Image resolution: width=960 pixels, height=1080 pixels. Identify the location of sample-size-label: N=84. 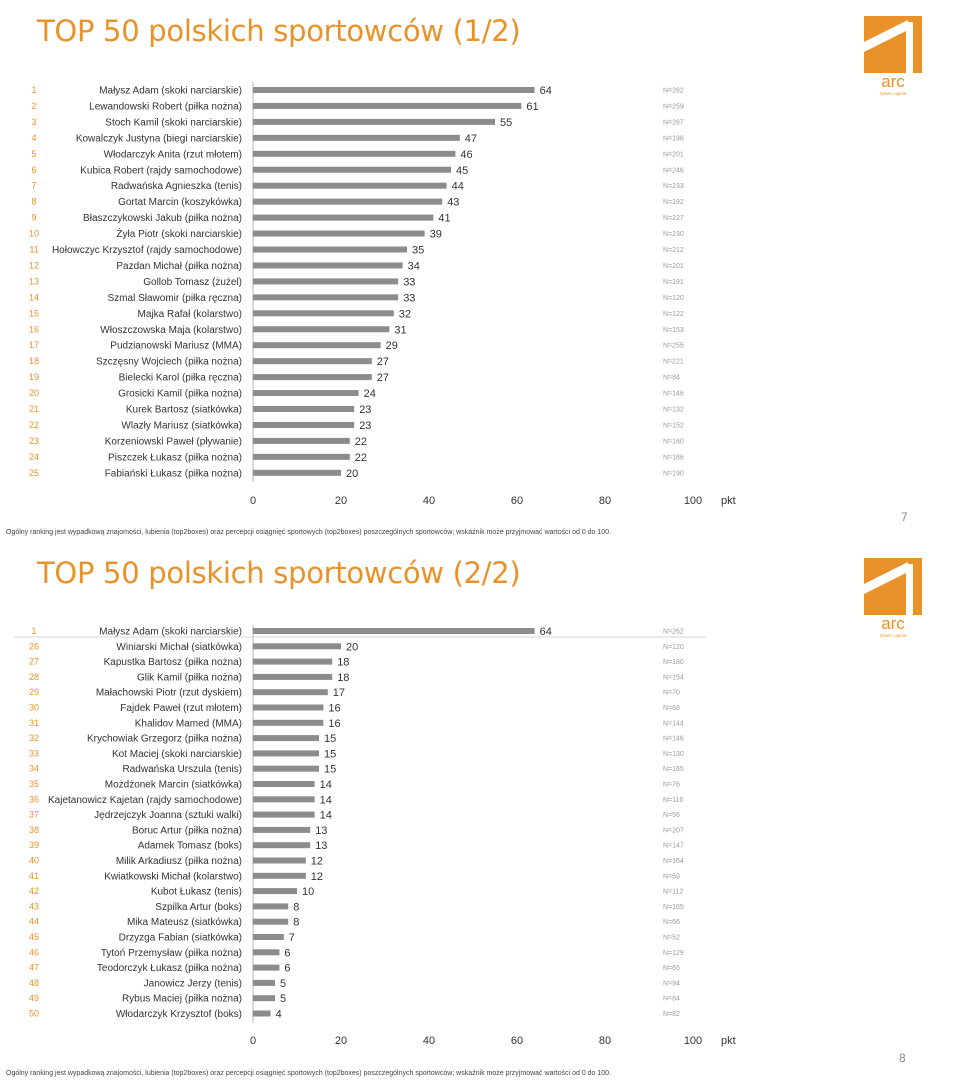
(671, 378).